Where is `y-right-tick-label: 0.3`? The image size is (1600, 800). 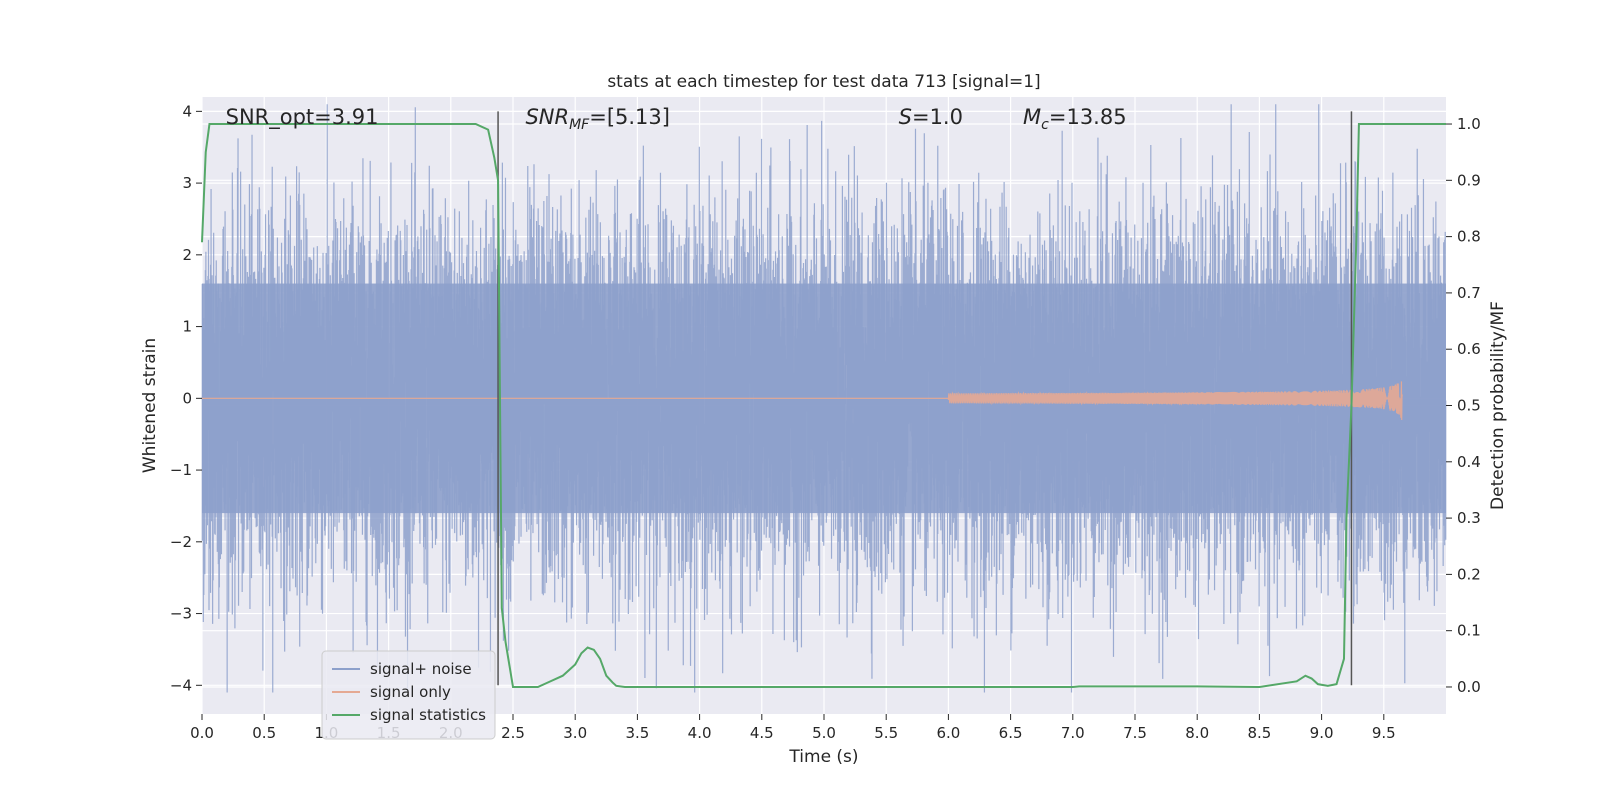
y-right-tick-label: 0.3 is located at coordinates (1469, 518).